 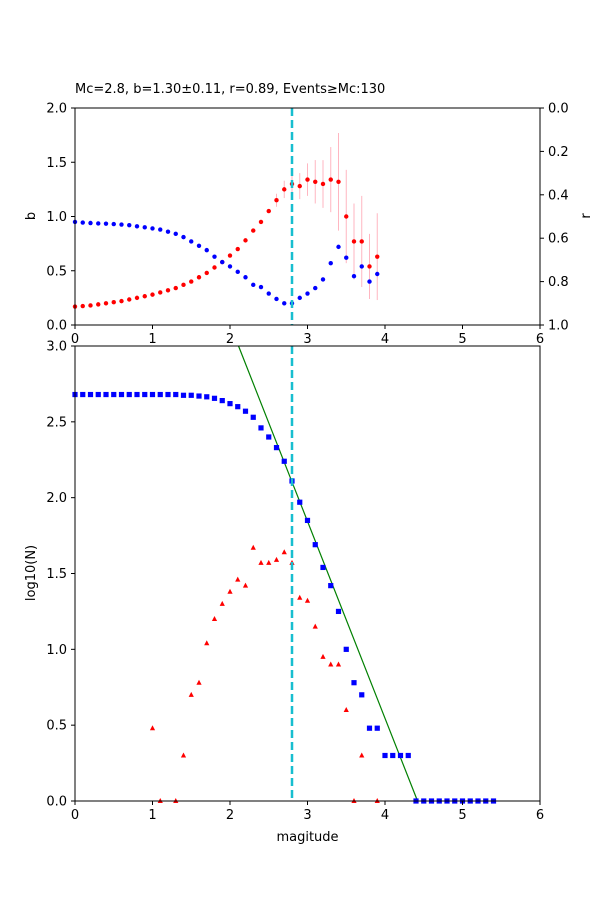 What do you see at coordinates (56, 498) in the screenshot?
I see `bottom-ytick-label: 2.0` at bounding box center [56, 498].